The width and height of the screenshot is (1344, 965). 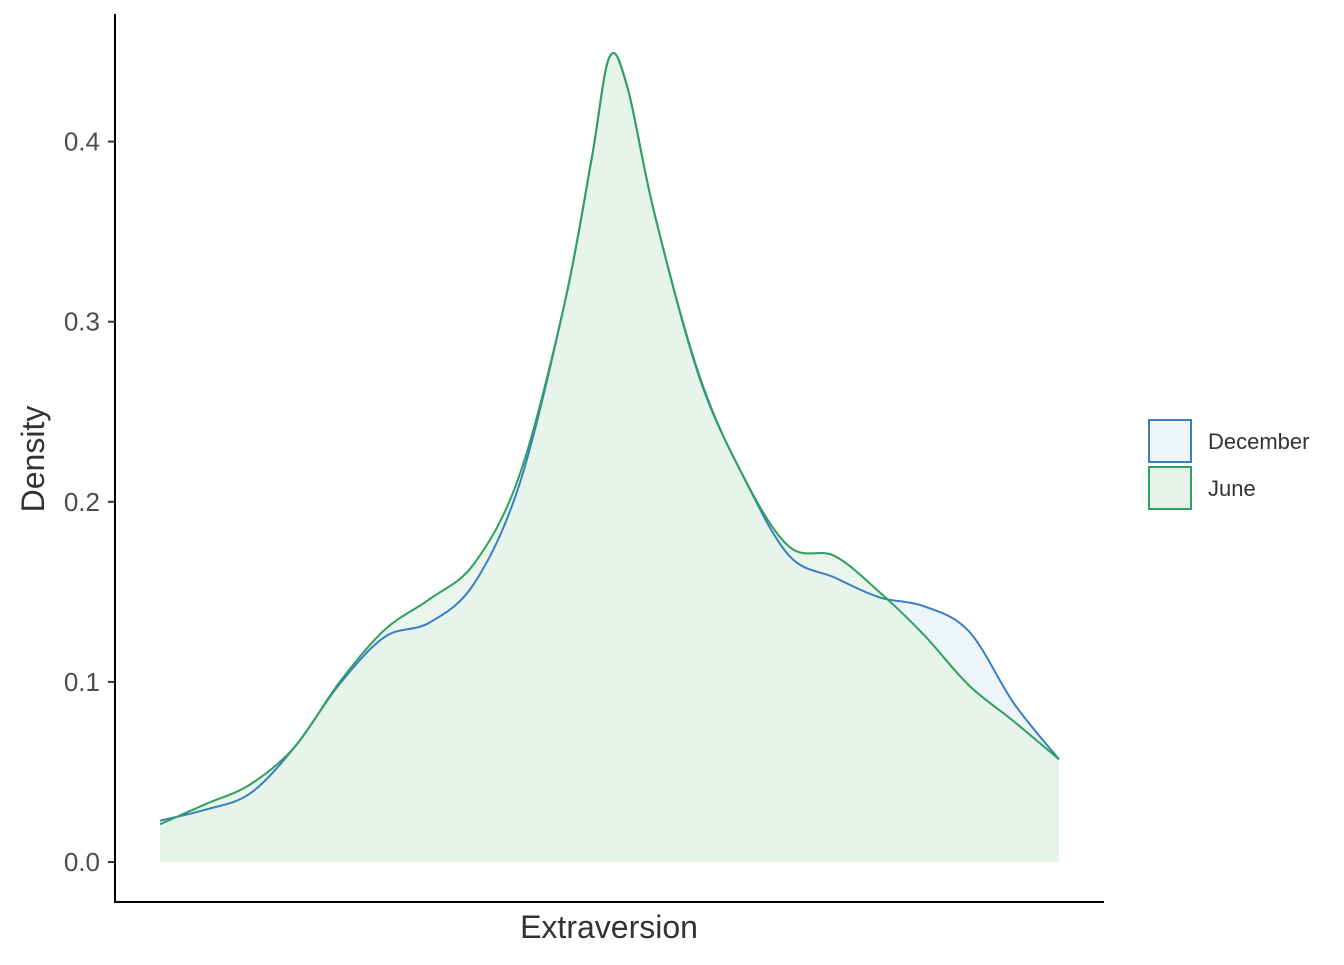 What do you see at coordinates (1170, 488) in the screenshot?
I see `legend-key-june` at bounding box center [1170, 488].